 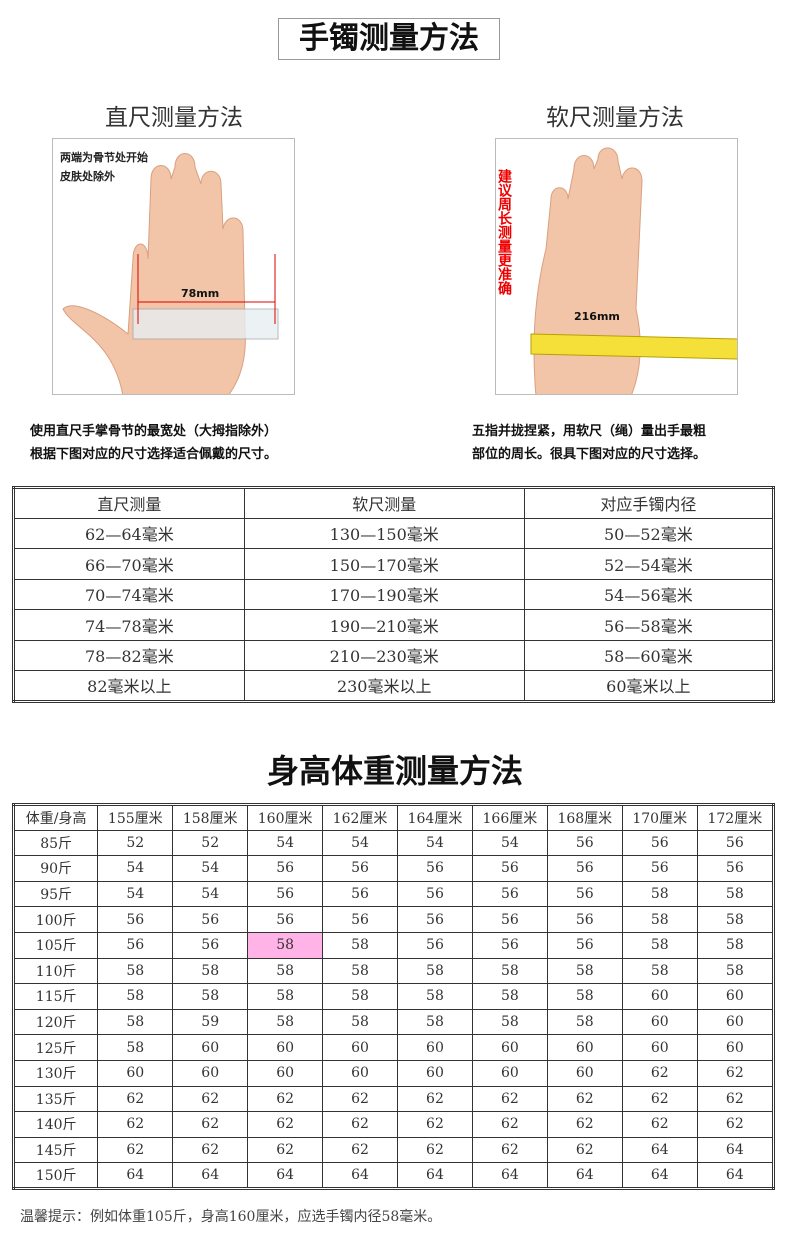 What do you see at coordinates (55, 894) in the screenshot?
I see `table-cell: 95斤` at bounding box center [55, 894].